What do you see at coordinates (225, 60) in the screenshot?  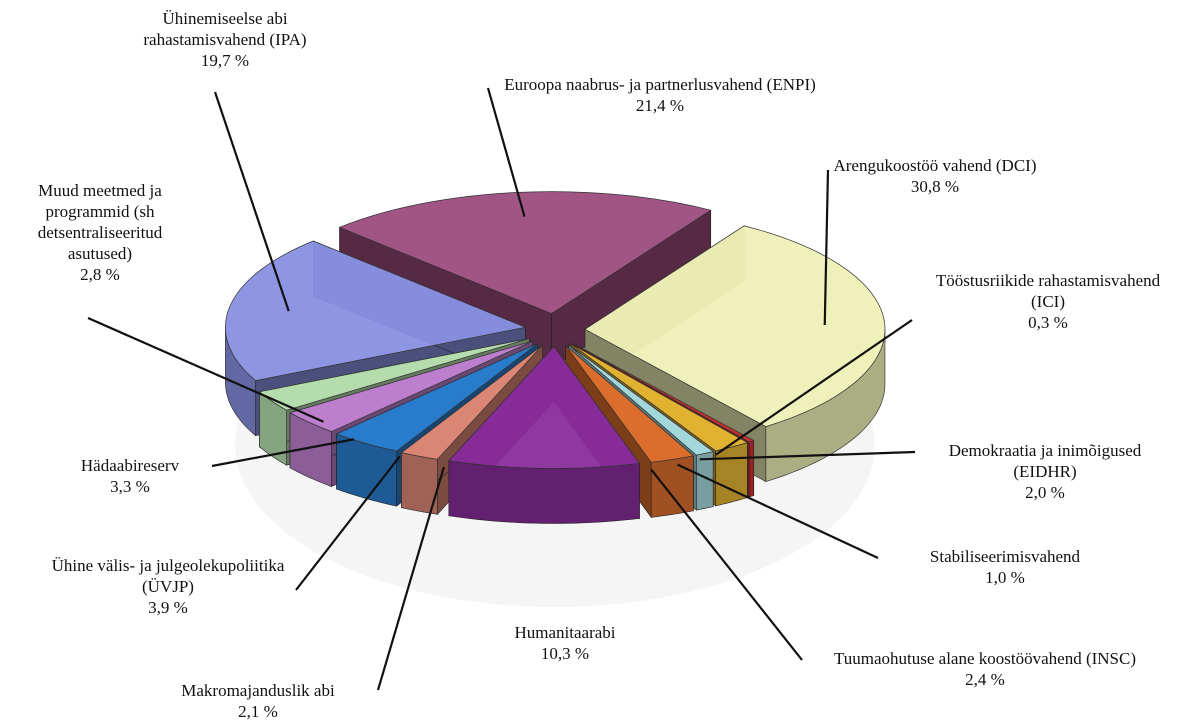 I see `value-label: 19,7 %` at bounding box center [225, 60].